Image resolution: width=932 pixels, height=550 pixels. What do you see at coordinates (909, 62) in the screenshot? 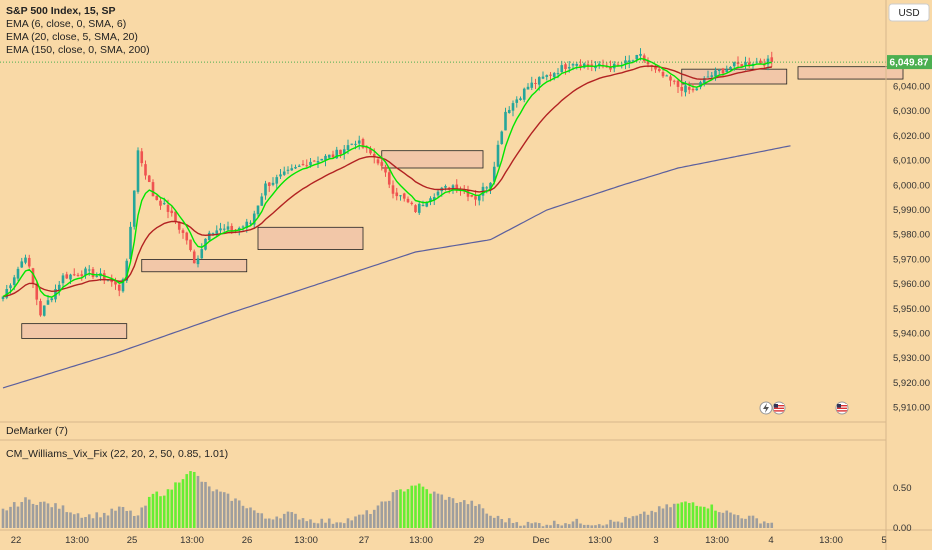
I see `last-price-badge: 6,049.87` at bounding box center [909, 62].